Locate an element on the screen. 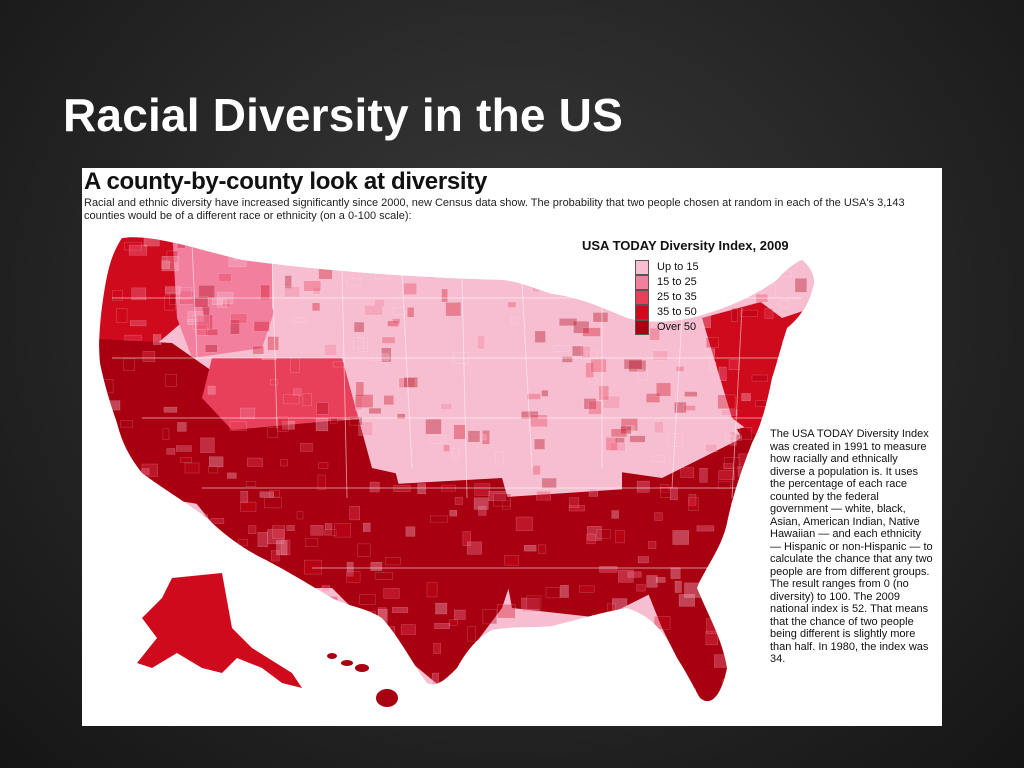  legend-label: 15 to 25 is located at coordinates (677, 282).